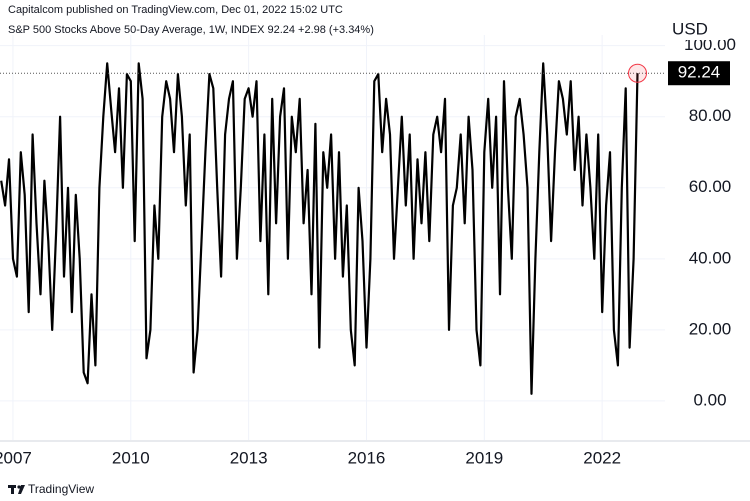 This screenshot has height=501, width=750. What do you see at coordinates (710, 257) in the screenshot?
I see `y-tick-label: 40.00` at bounding box center [710, 257].